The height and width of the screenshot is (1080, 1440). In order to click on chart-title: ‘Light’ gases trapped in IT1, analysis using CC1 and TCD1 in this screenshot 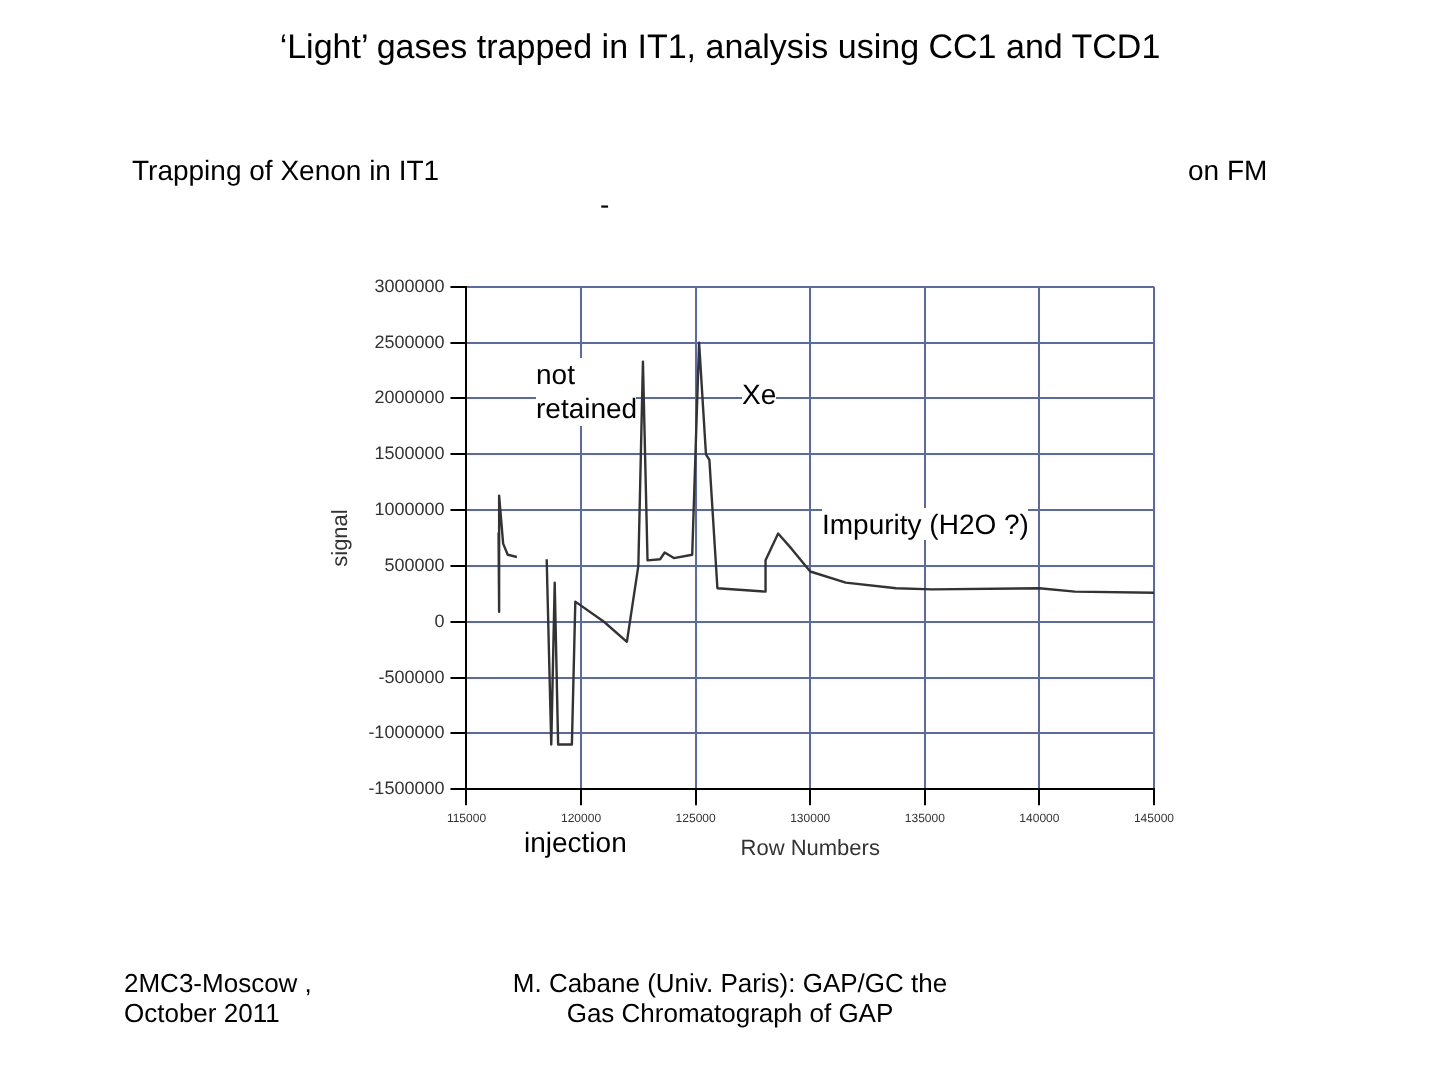, I will do `click(720, 48)`.